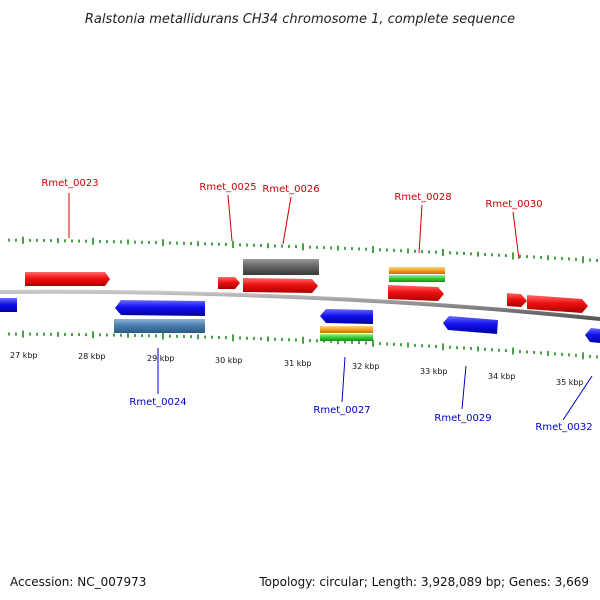 This screenshot has height=600, width=600. Describe the element at coordinates (69, 183) in the screenshot. I see `gene-label-rmet-0023: Rmet_0023` at that location.